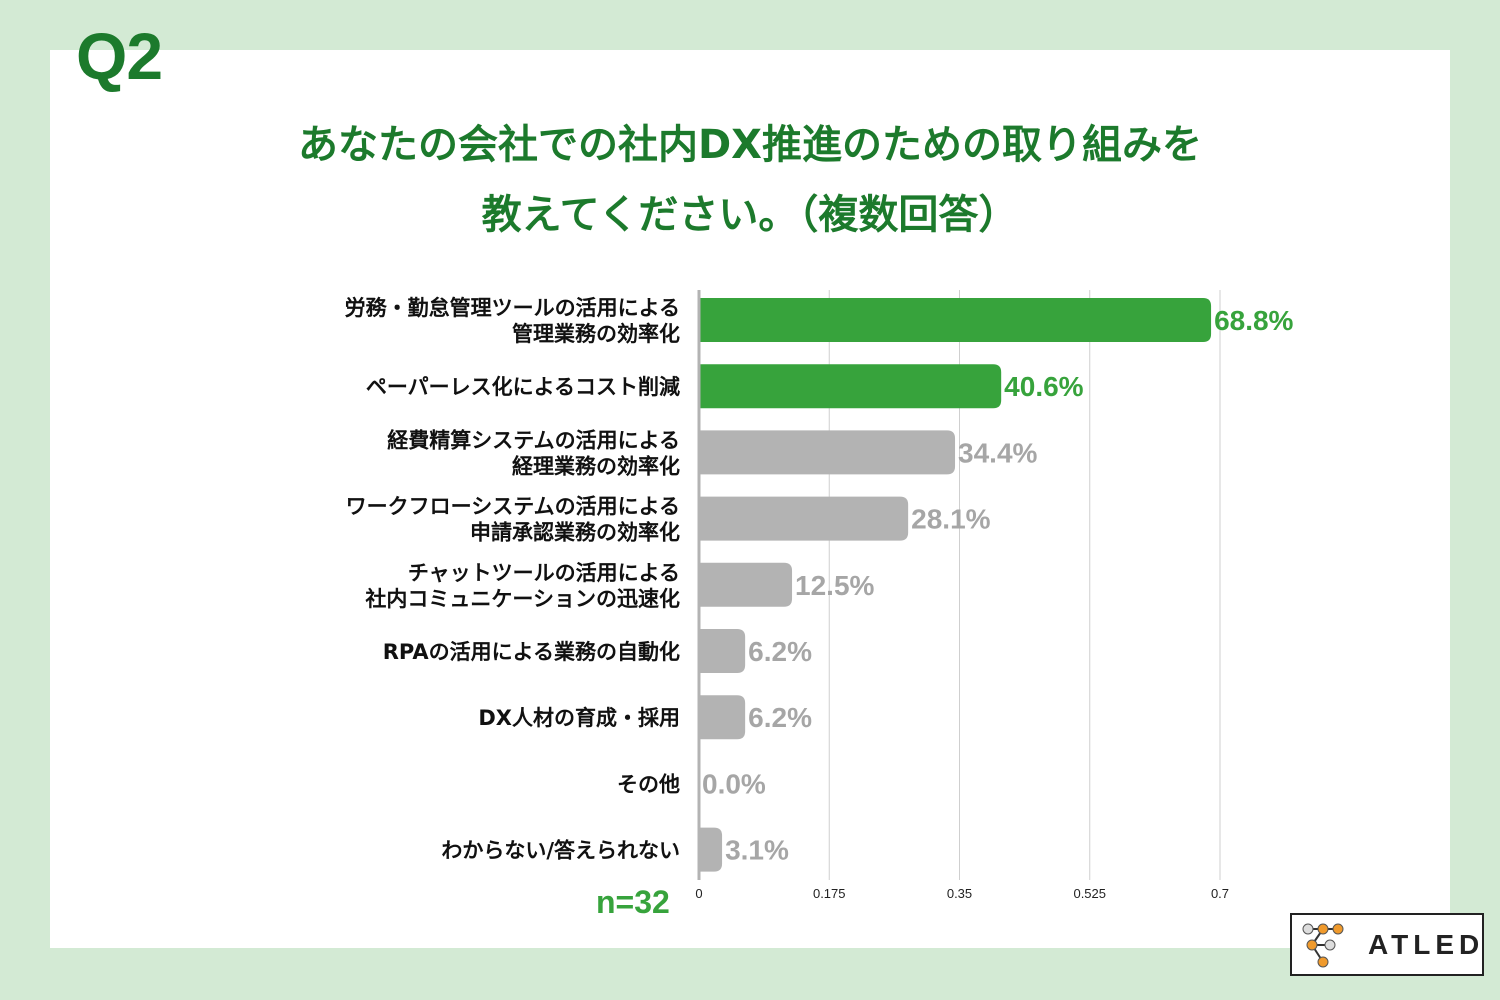  Describe the element at coordinates (750, 215) in the screenshot. I see `chart-title-line2: 教えてください。（複数回答）` at that location.